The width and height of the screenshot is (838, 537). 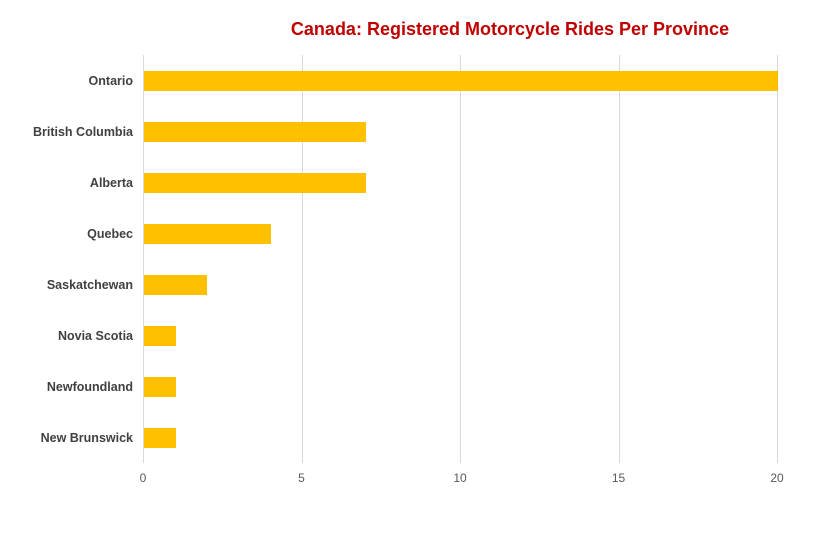 I want to click on category-label-saskatchewan: Saskatchewan, so click(x=89, y=285).